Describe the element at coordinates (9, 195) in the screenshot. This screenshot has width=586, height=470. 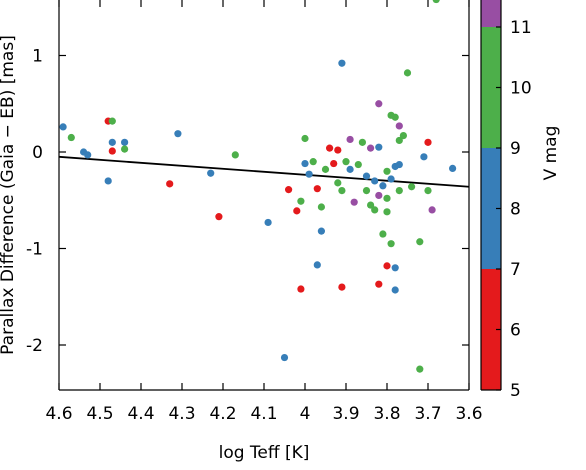
I see `y-axis-label: Parallax Difference (Gaia − EB) [mas]` at that location.